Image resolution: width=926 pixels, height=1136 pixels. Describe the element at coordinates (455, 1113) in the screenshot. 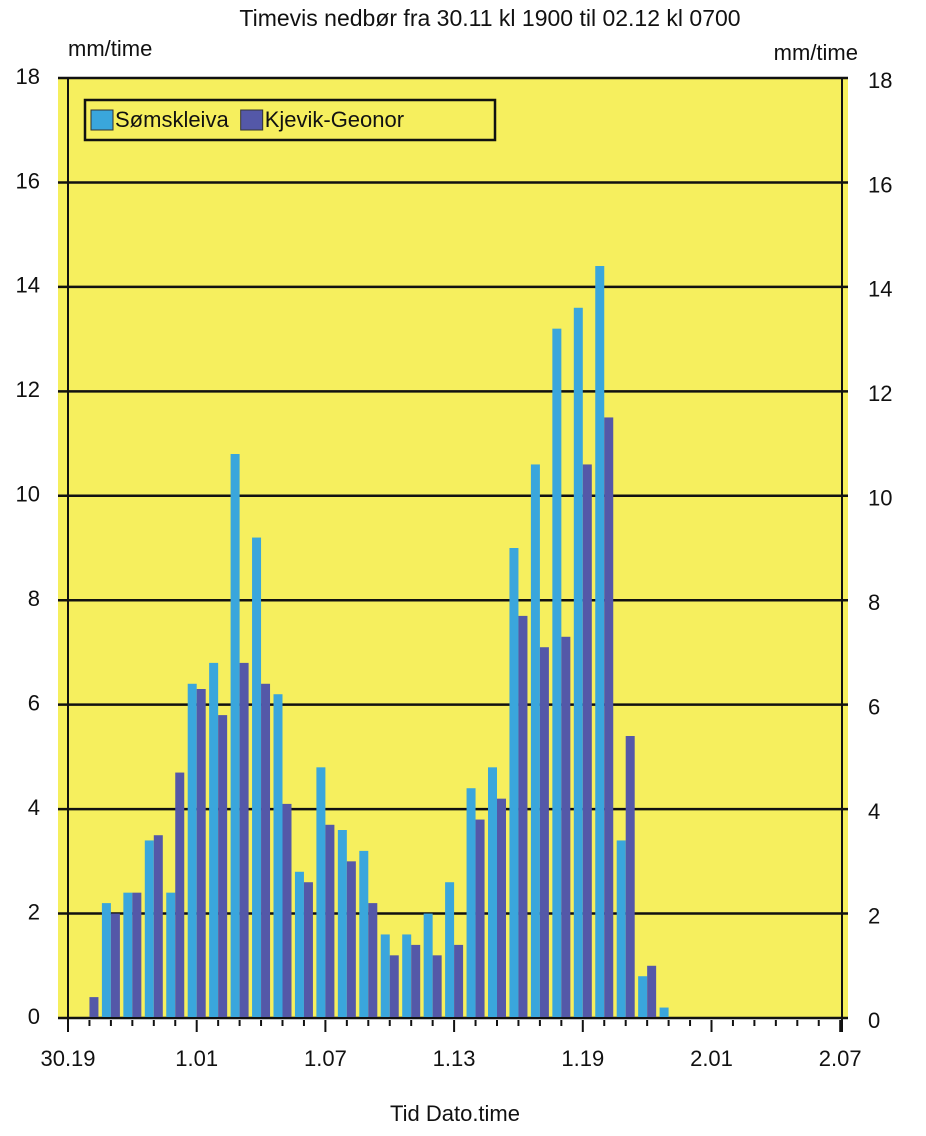

I see `x-axis-label: Tid Dato.time` at that location.